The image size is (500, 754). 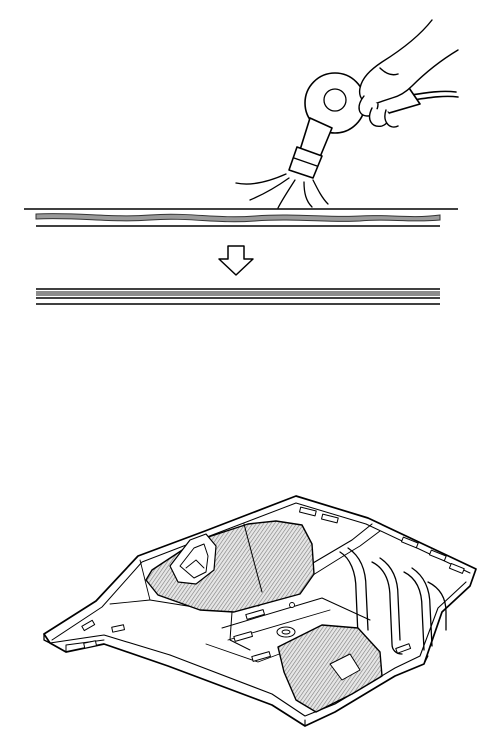 What do you see at coordinates (408, 73) in the screenshot?
I see `hand-icon` at bounding box center [408, 73].